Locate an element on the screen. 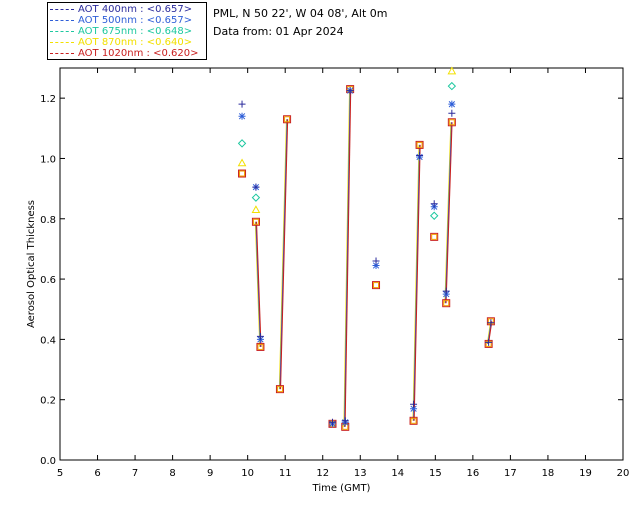  x-tick-label: 20 is located at coordinates (623, 473).